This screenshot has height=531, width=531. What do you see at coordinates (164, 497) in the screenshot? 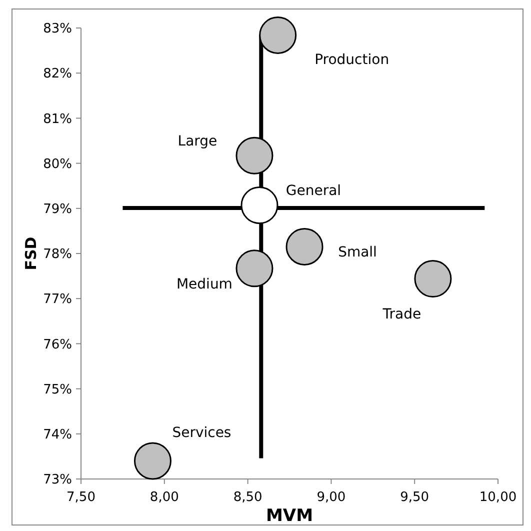
I see `x-tick-label: 8,00` at bounding box center [164, 497].